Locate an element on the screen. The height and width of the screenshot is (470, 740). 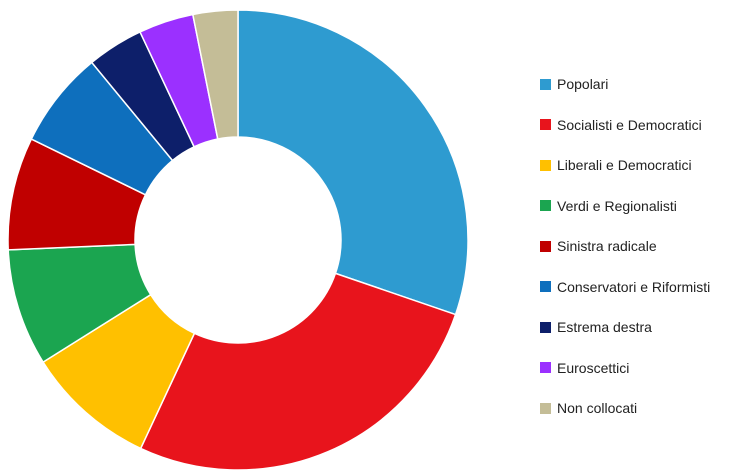
legend-item-1: Socialisti e Democratici is located at coordinates (625, 125).